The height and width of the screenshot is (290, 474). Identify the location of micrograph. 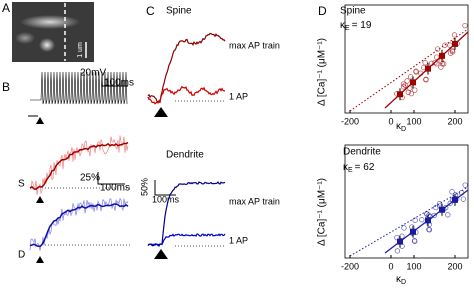
(53, 32).